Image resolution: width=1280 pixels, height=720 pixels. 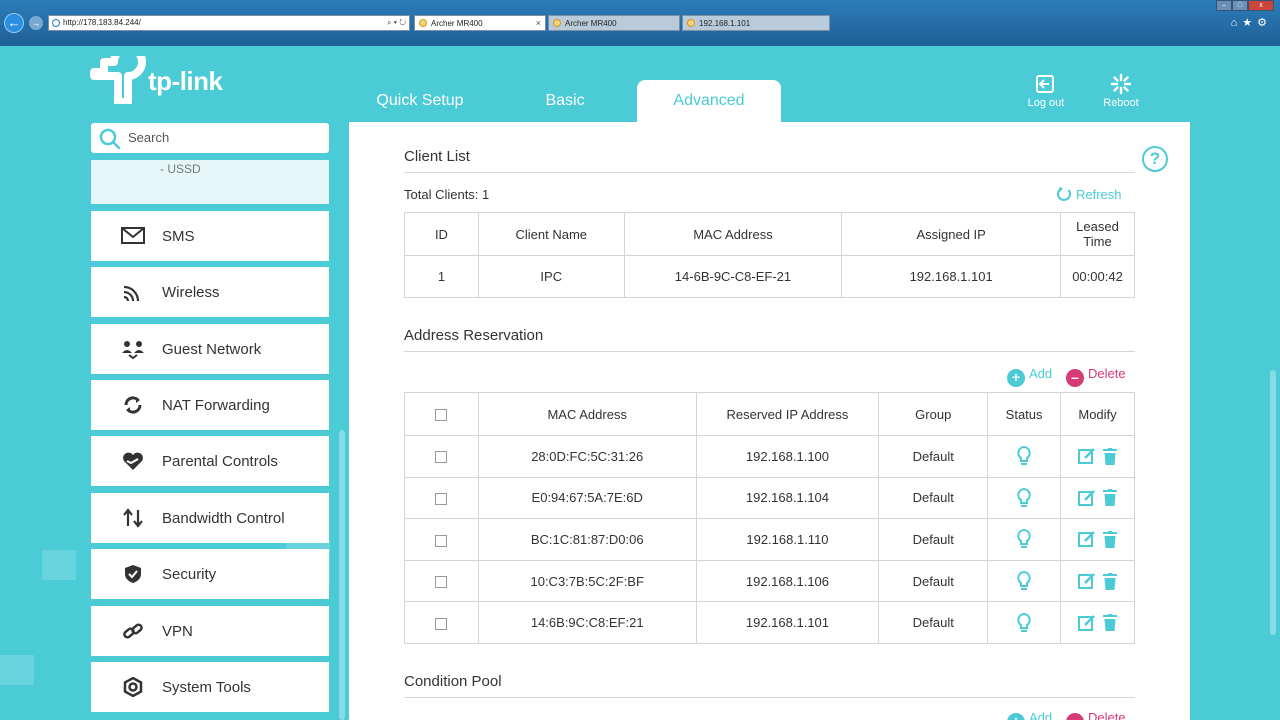 I want to click on add-button: + Add, so click(x=1029, y=376).